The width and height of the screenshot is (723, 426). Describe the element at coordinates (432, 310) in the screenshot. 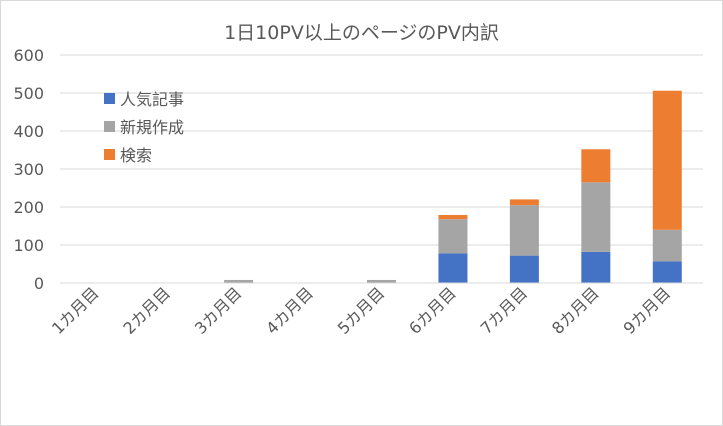

I see `x-tick-label: 6カ月目` at that location.